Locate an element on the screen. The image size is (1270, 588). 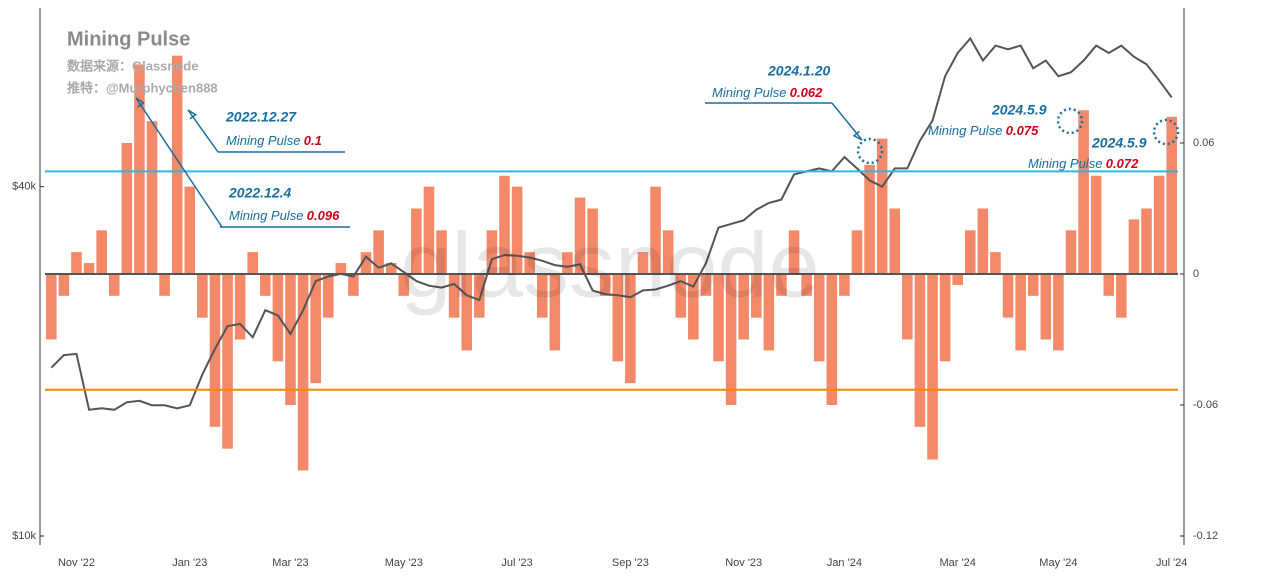
author: 推特：@Murphychen888 is located at coordinates (142, 87).